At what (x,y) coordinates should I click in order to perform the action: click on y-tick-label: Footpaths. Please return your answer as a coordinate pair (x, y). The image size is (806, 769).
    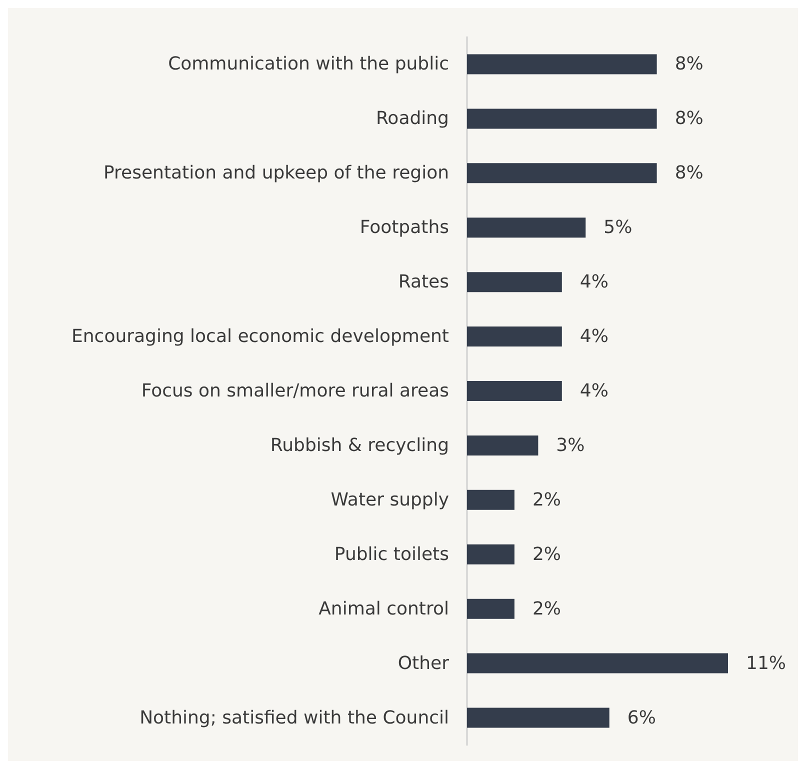
    Looking at the image, I should click on (404, 227).